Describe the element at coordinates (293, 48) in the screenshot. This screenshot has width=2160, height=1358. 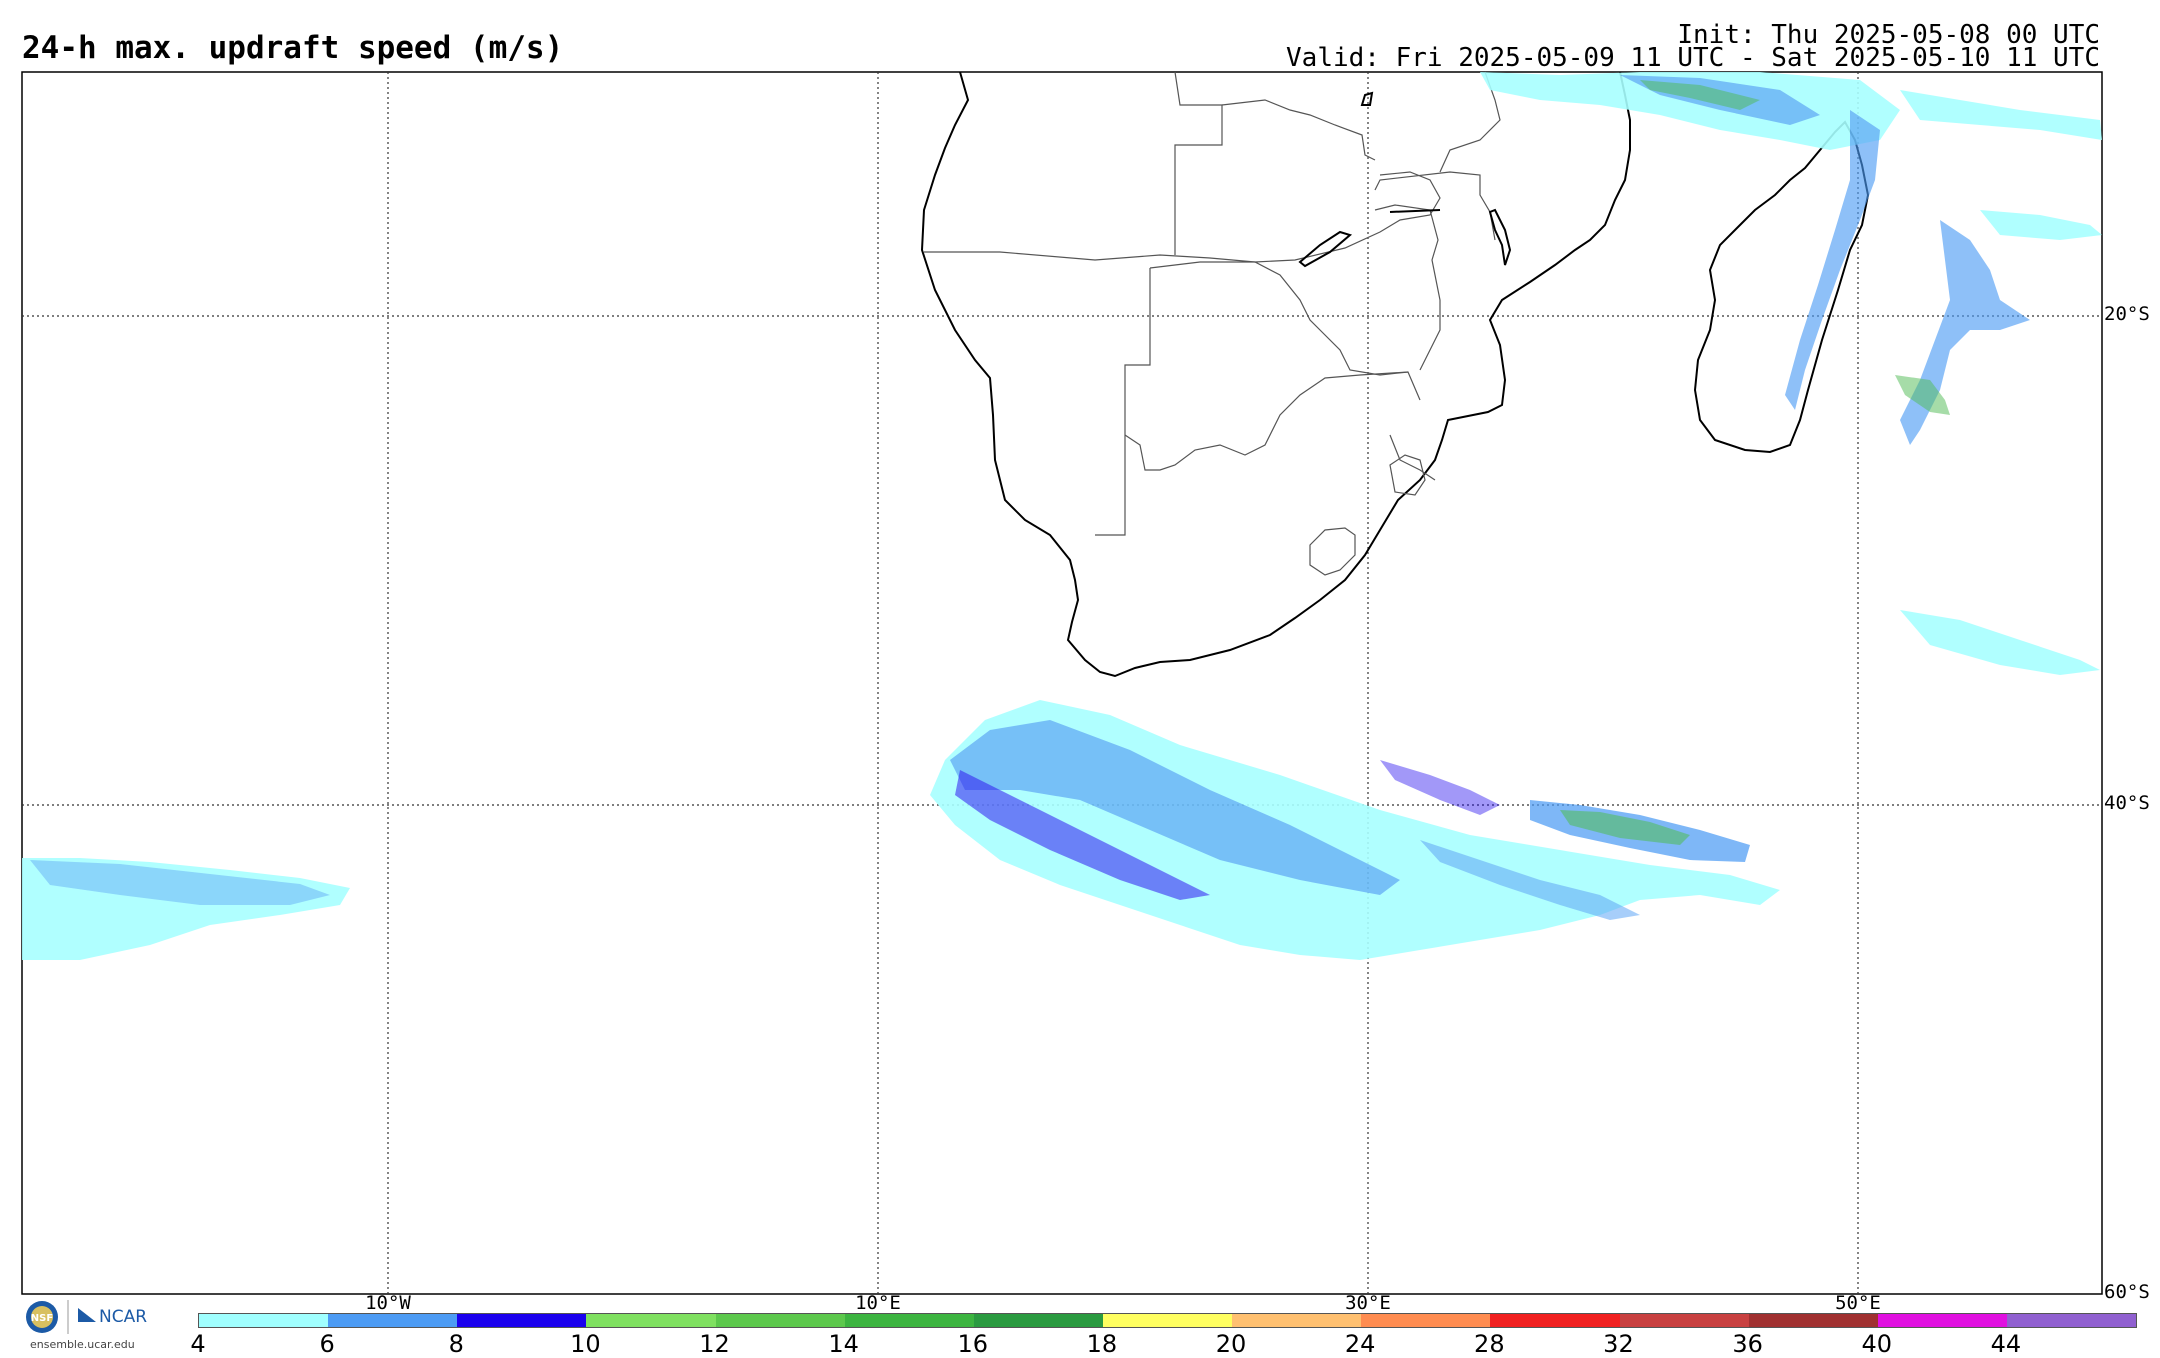
I see `map-title: 24-h max. updraft speed (m/s)` at that location.